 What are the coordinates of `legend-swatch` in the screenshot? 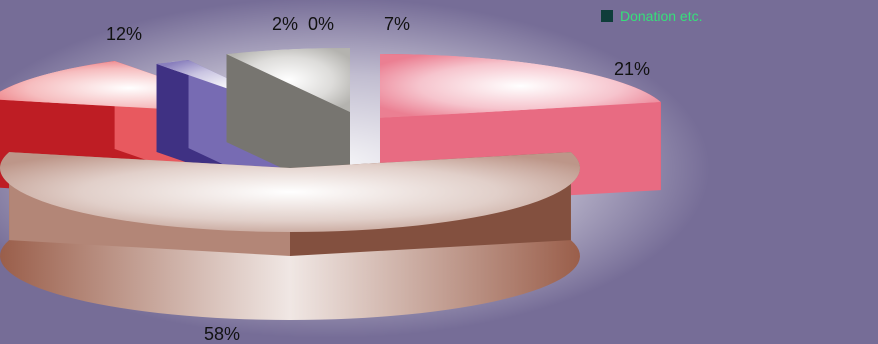 It's located at (607, 16).